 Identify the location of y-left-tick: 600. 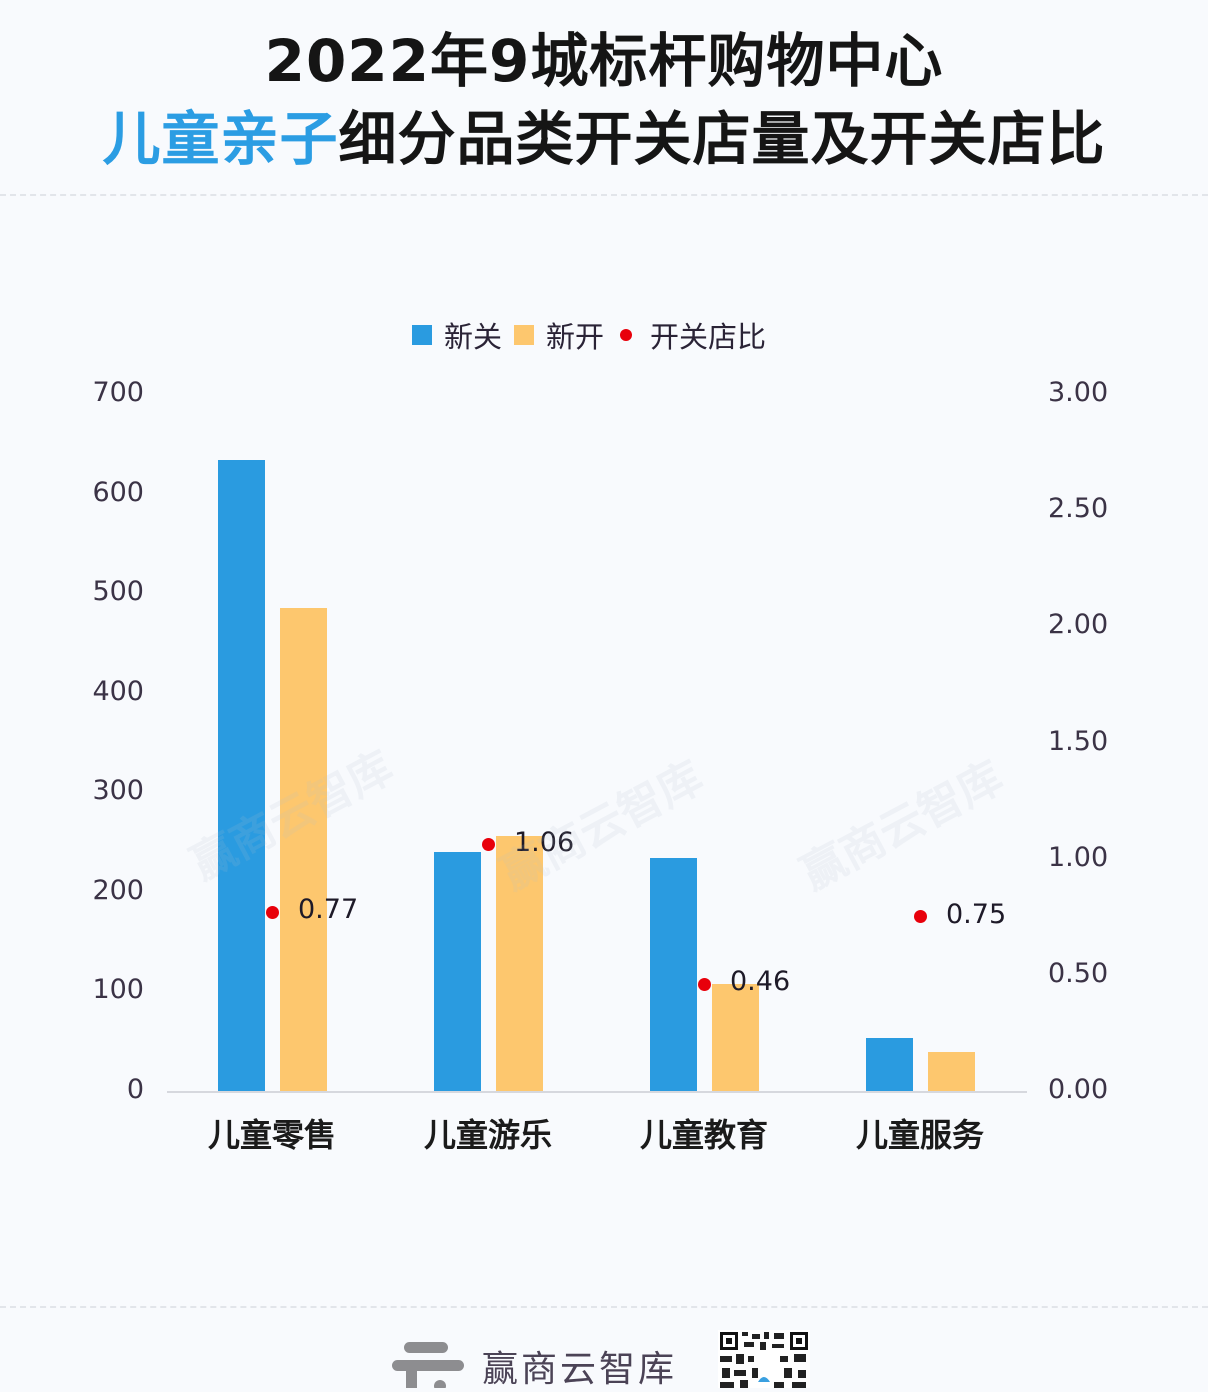
(118, 492).